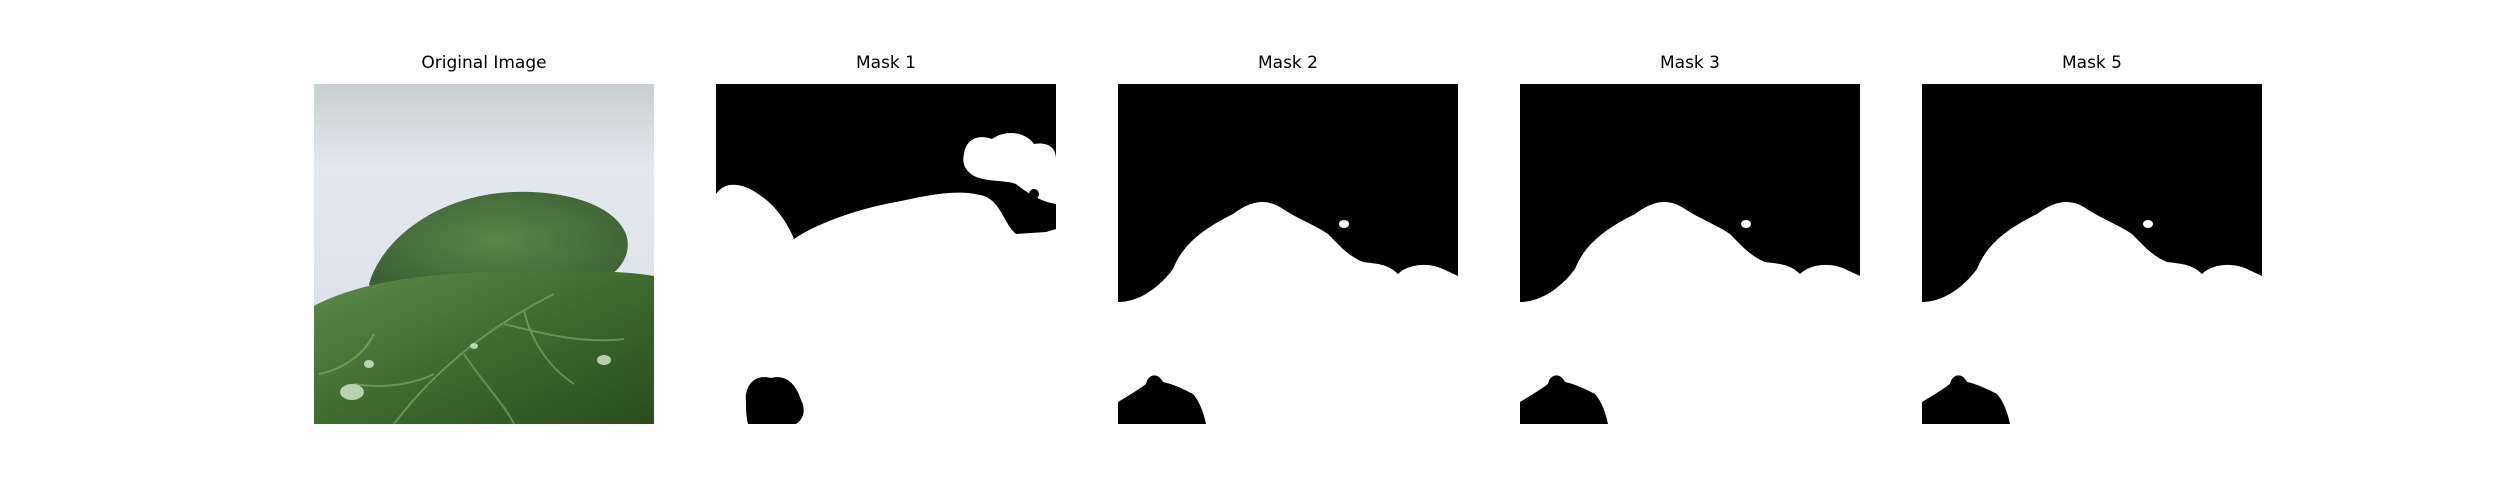  What do you see at coordinates (484, 254) in the screenshot?
I see `original-image` at bounding box center [484, 254].